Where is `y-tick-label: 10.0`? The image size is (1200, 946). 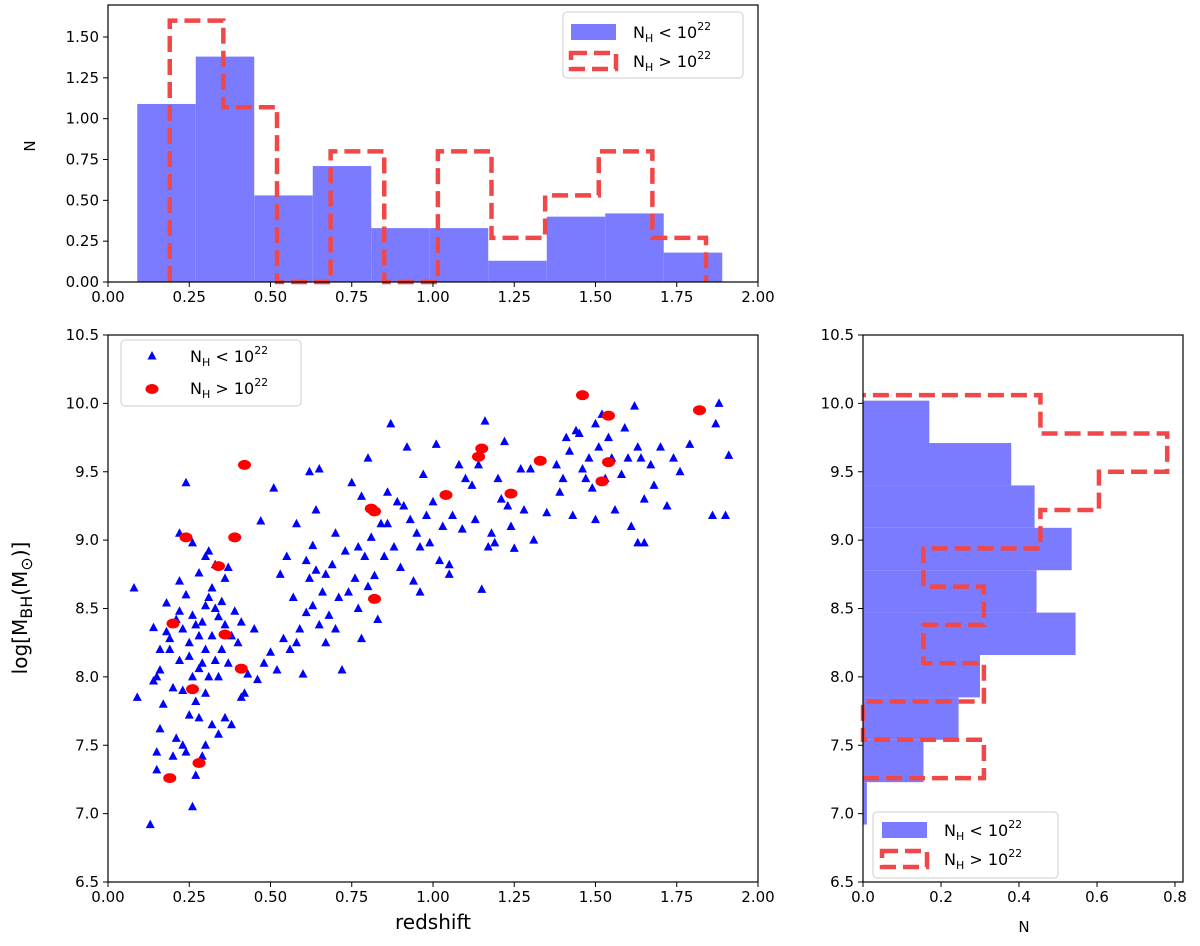 y-tick-label: 10.0 is located at coordinates (837, 403).